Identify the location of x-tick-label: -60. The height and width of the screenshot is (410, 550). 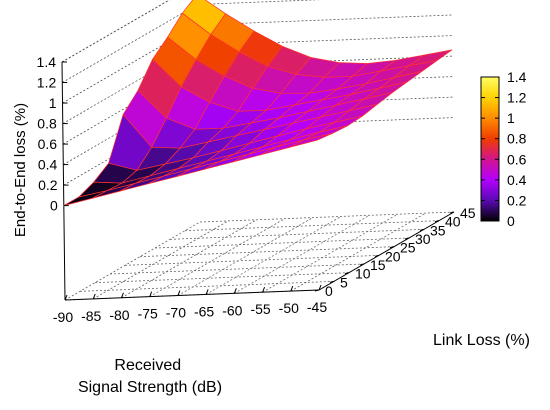
(232, 310).